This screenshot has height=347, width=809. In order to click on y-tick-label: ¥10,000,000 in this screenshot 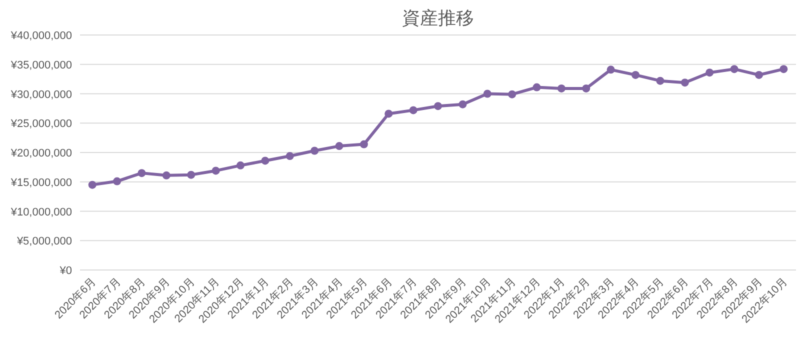, I will do `click(41, 212)`.